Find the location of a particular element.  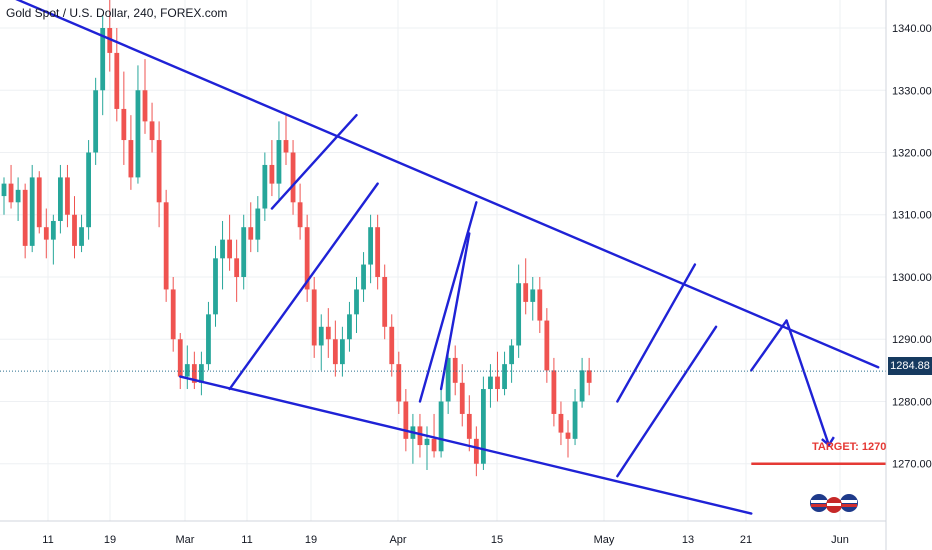

flag-badge-icon is located at coordinates (834, 503).